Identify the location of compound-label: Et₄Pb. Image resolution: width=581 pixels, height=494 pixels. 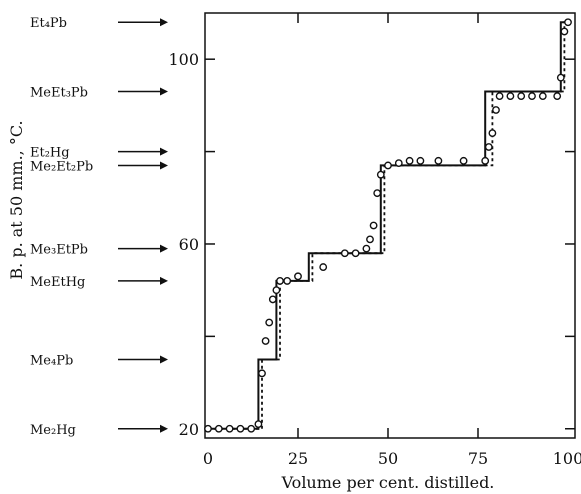
(48, 23).